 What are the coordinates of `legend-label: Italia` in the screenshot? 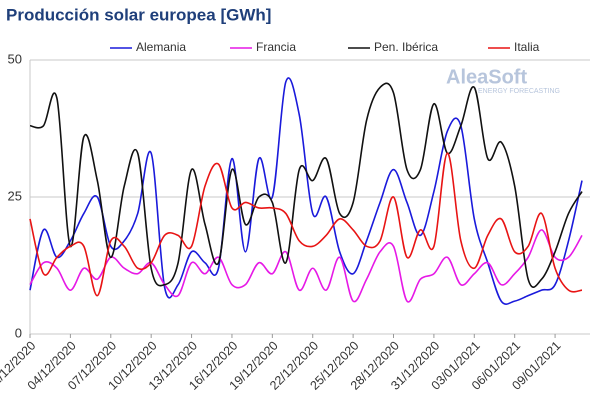 It's located at (527, 47).